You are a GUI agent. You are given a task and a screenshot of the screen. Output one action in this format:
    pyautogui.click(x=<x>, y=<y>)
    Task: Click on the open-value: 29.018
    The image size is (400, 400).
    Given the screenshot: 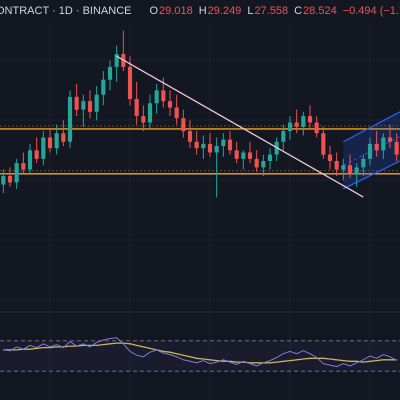 What is the action you would take?
    pyautogui.click(x=176, y=11)
    